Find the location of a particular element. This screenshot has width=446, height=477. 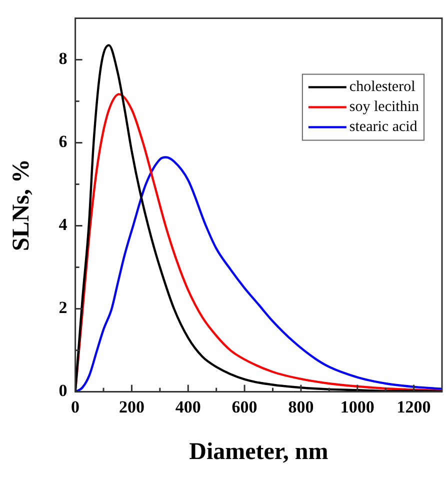

x-tick-label: 1200 is located at coordinates (413, 406).